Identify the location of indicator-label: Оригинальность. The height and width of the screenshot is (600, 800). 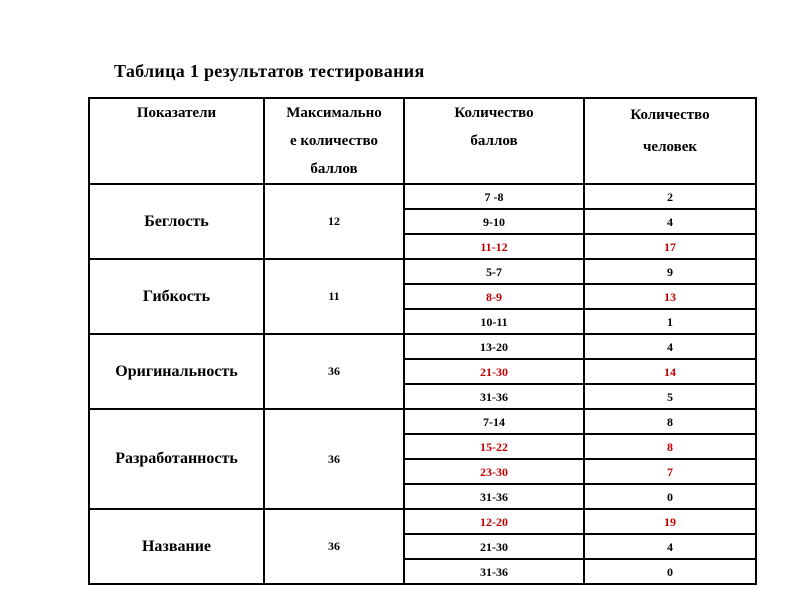
(176, 371).